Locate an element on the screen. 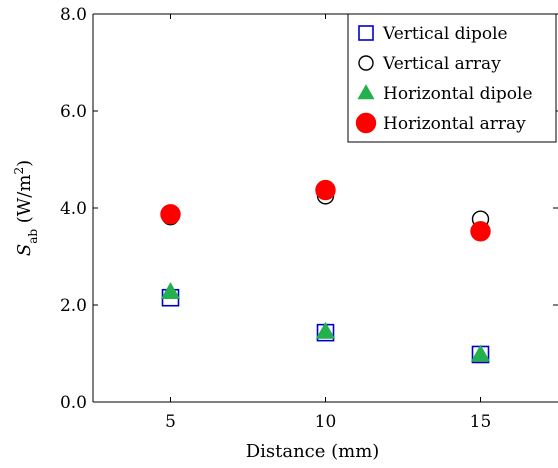 The height and width of the screenshot is (468, 558). legend-box is located at coordinates (452, 78).